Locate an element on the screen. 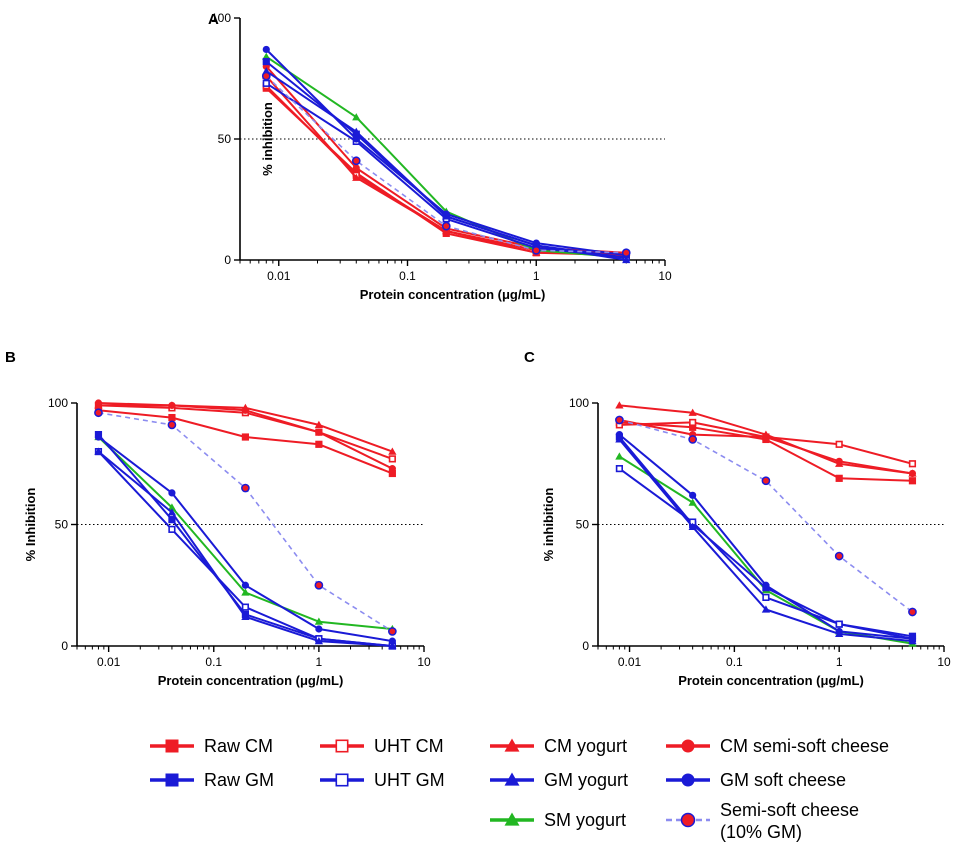 This screenshot has width=957, height=847. legend-item-uht-gm: UHT GM is located at coordinates (382, 780).